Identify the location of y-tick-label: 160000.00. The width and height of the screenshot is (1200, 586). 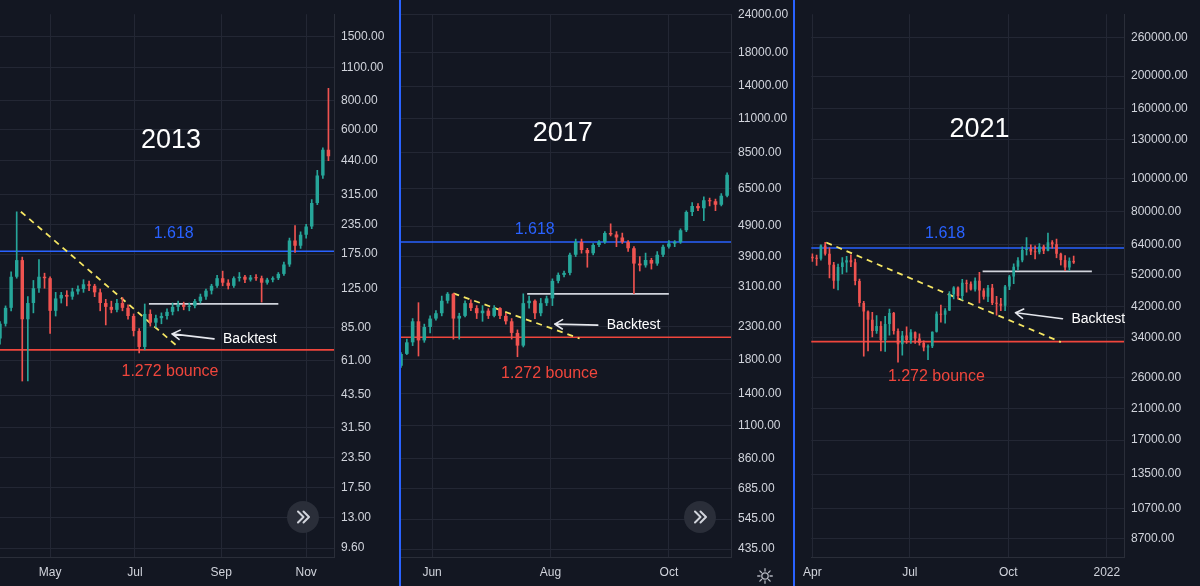
(1160, 108).